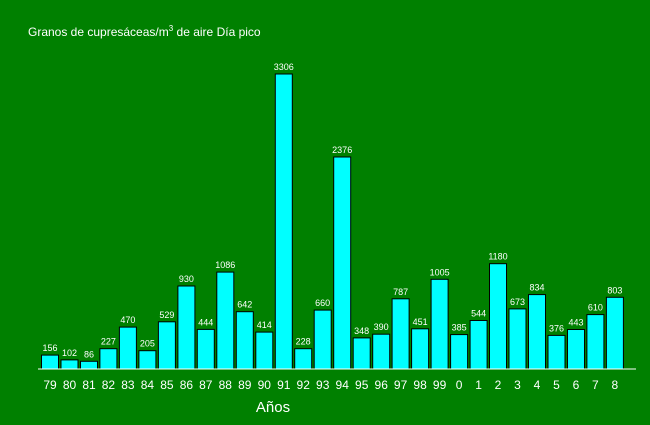  I want to click on data-label-88: 1086, so click(225, 265).